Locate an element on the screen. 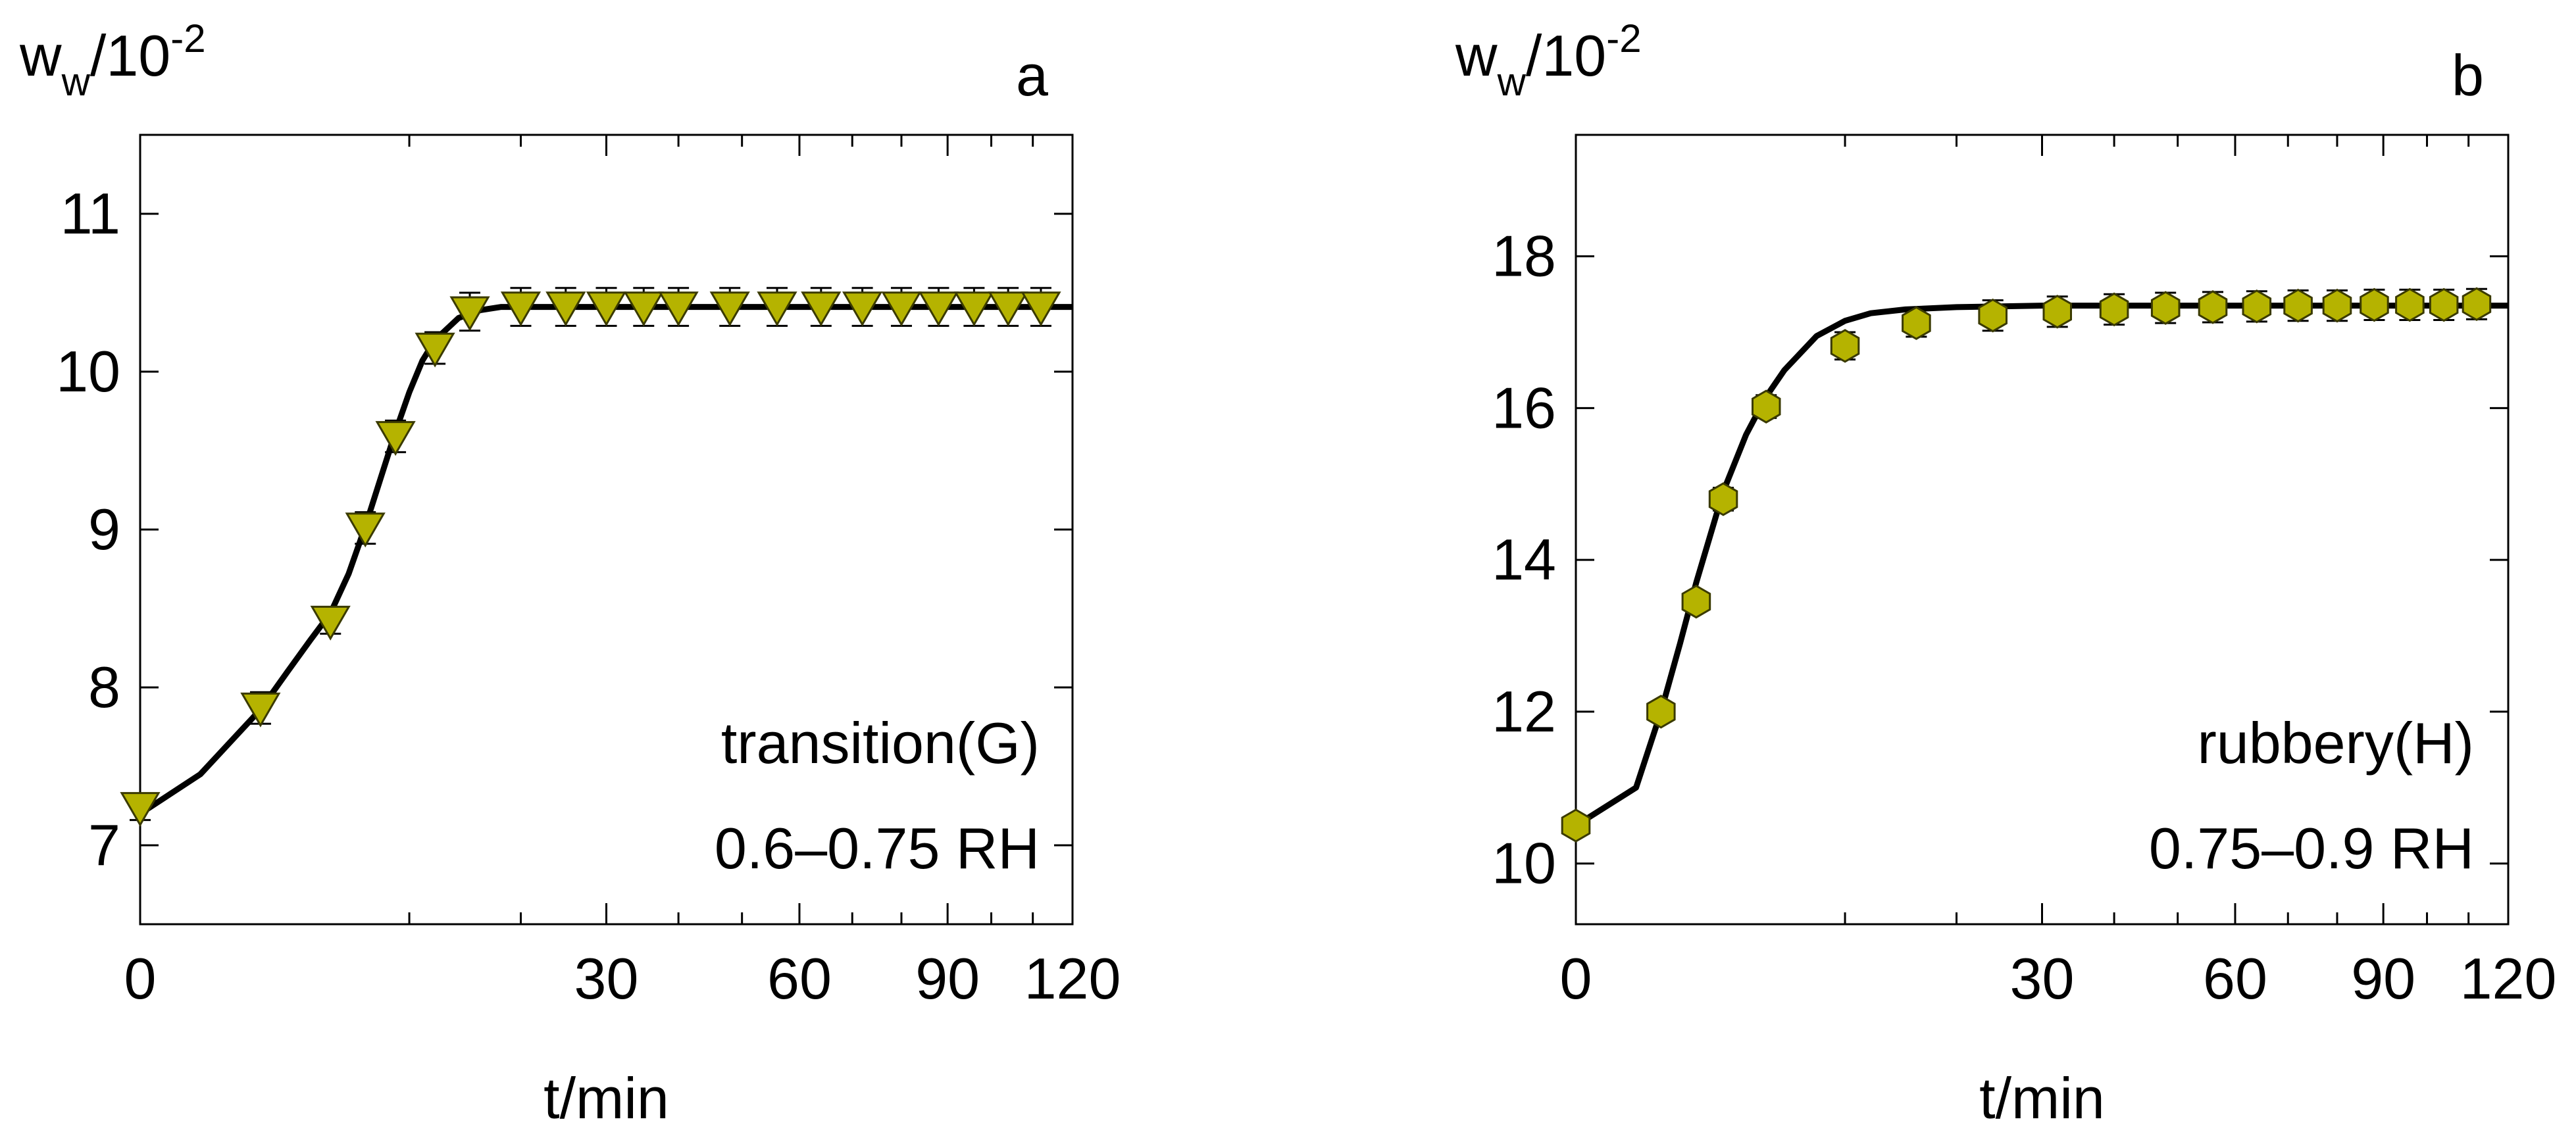 This screenshot has height=1138, width=2576. y-tick-label: 16 is located at coordinates (1524, 407).